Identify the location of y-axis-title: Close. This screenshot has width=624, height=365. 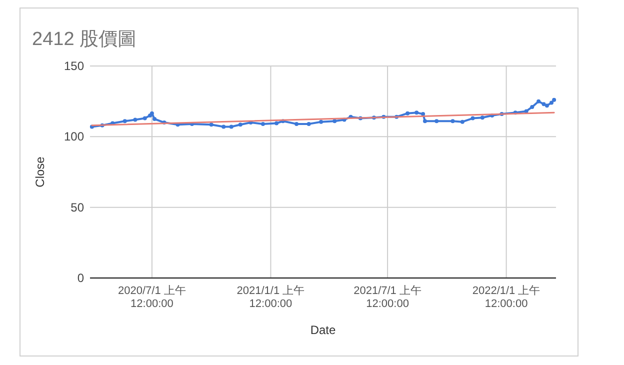
(40, 172).